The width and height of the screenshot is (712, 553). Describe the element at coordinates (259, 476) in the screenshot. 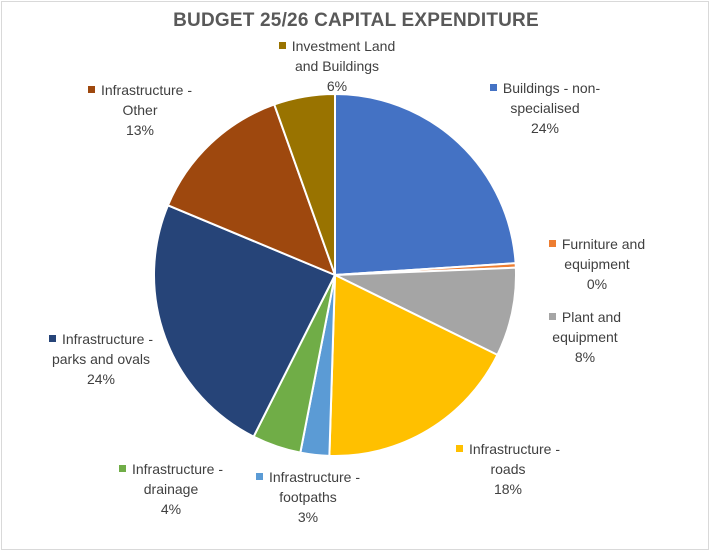

I see `legend-key-footpaths` at that location.